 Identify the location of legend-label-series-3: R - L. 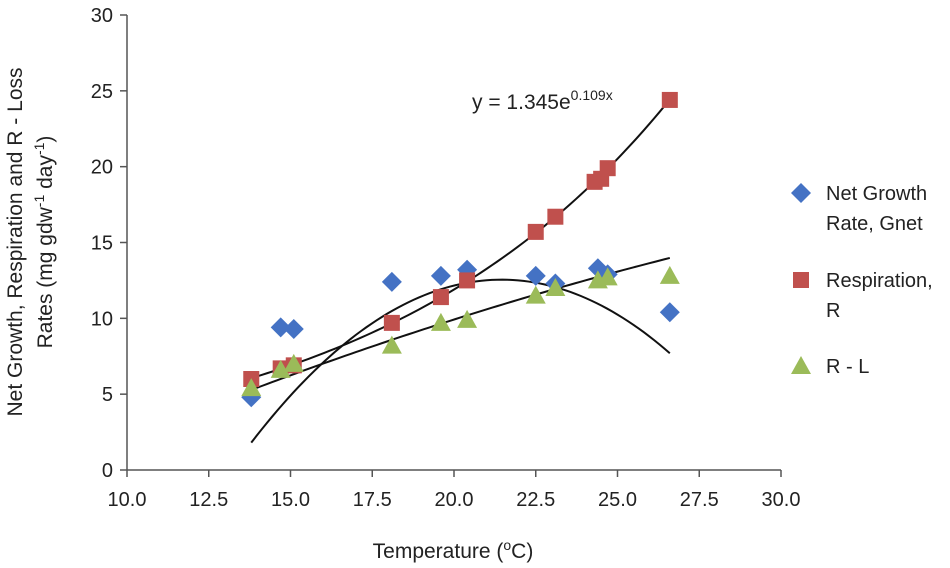
(847, 367).